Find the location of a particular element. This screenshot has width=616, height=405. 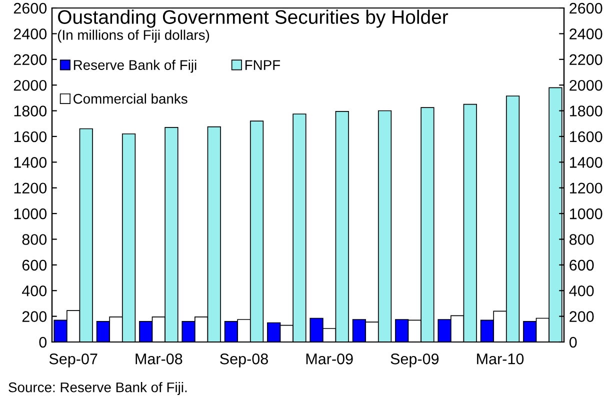

text: (In millions of Fiji dollars) is located at coordinates (134, 36).